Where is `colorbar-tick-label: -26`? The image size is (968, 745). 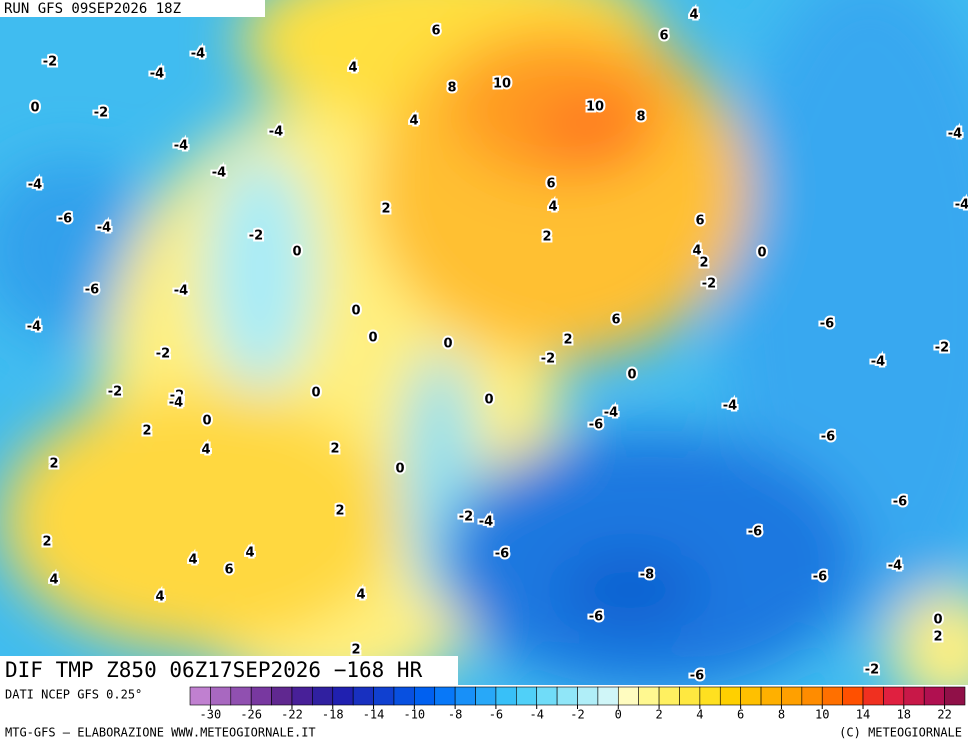 colorbar-tick-label: -26 is located at coordinates (251, 715).